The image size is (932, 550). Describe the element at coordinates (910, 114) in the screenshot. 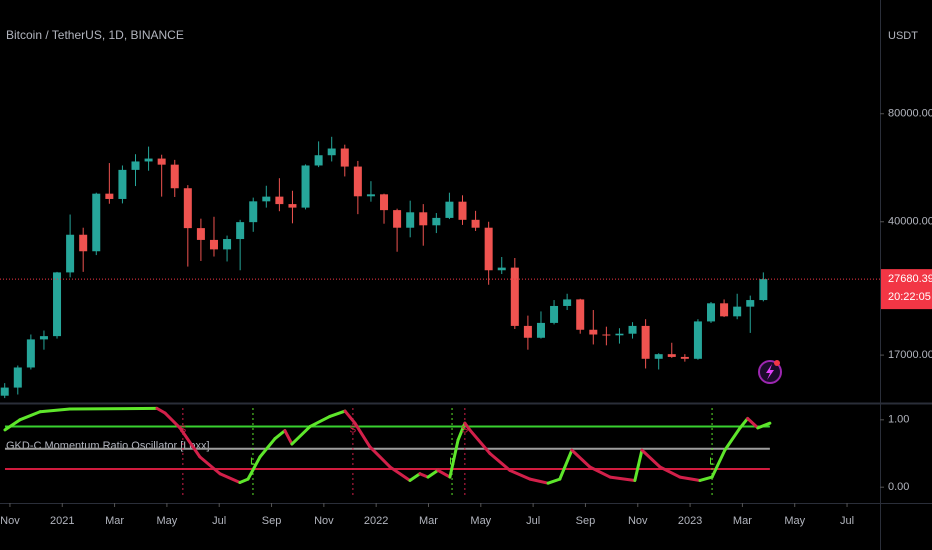

I see `y-tick-label: 80000.00` at that location.